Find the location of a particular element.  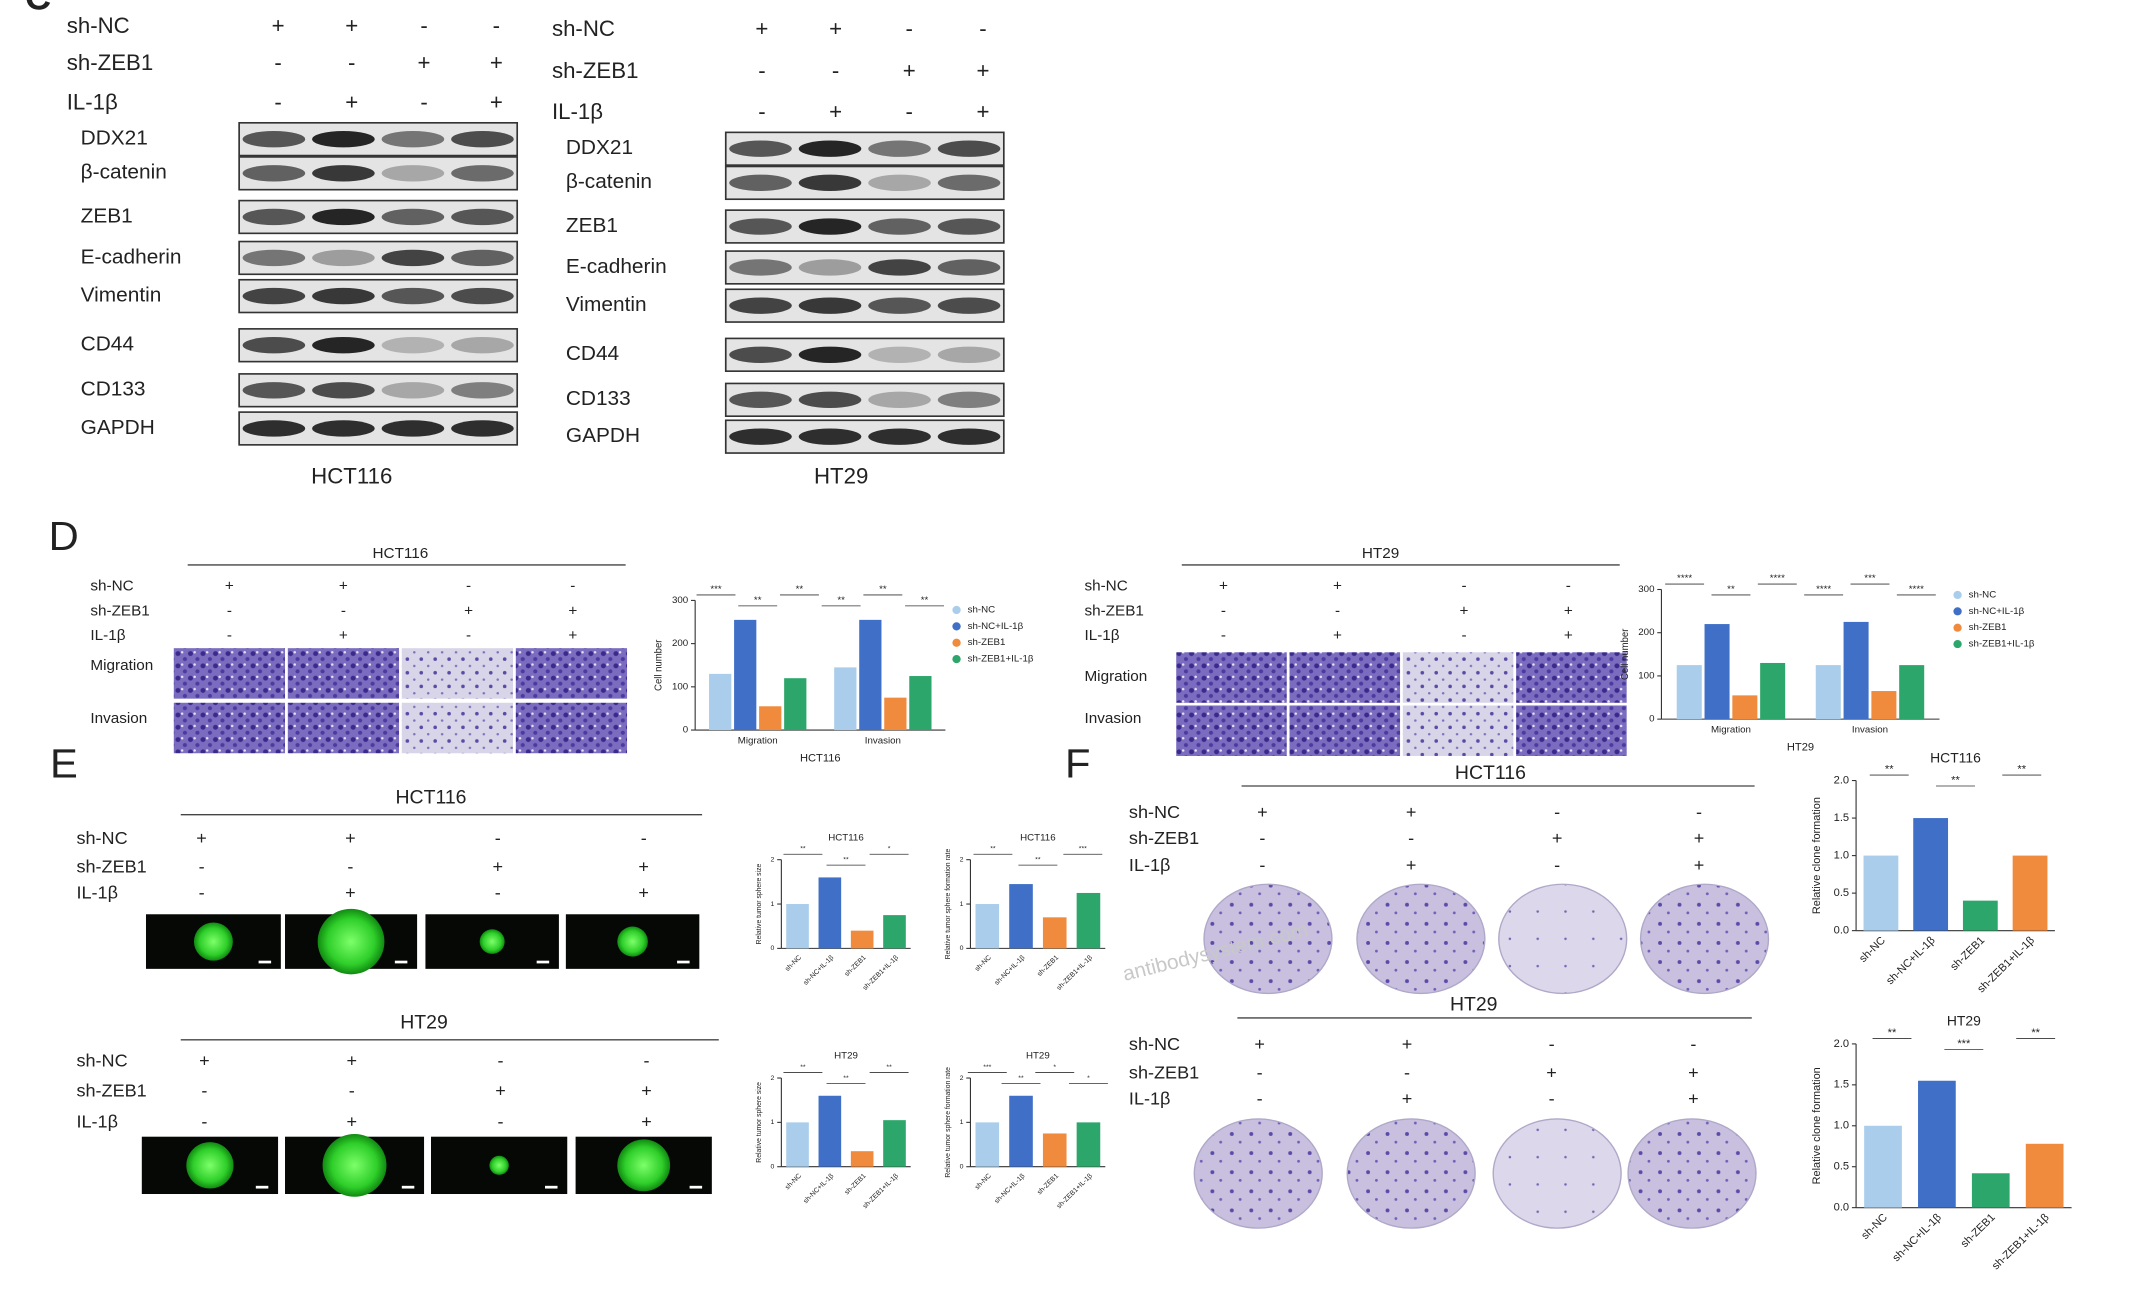

legend-label: sh-NC is located at coordinates (982, 610).